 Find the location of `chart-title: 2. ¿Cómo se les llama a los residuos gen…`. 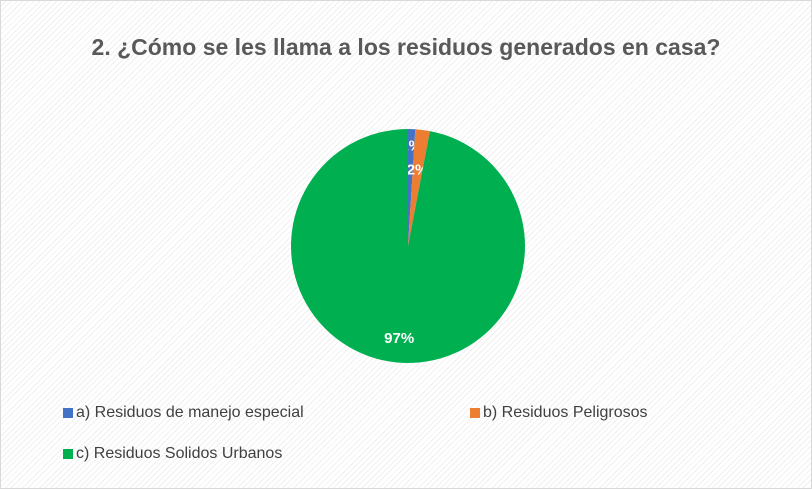

chart-title: 2. ¿Cómo se les llama a los residuos gen… is located at coordinates (406, 47).